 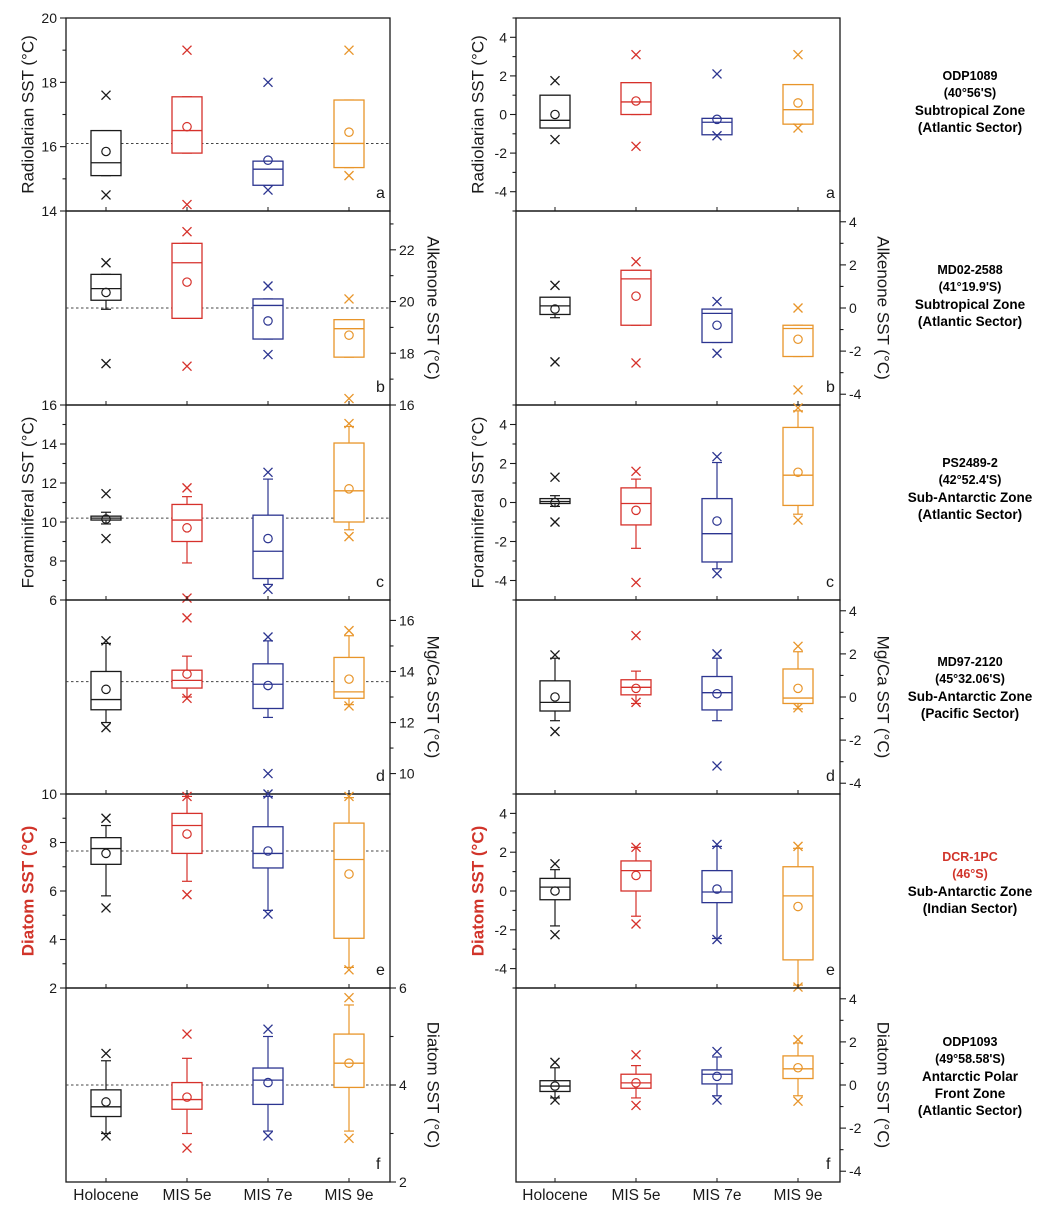 What do you see at coordinates (970, 497) in the screenshot?
I see `site-zone-line1: Sub-Antarctic Zone` at bounding box center [970, 497].